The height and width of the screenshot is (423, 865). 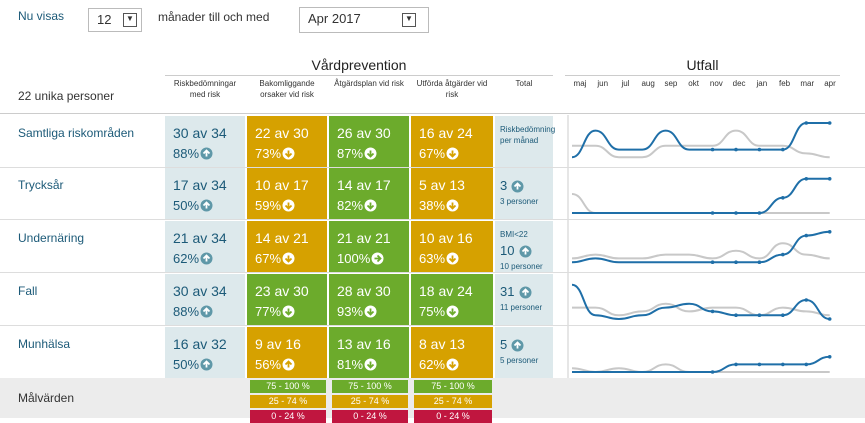 I want to click on total-value: 10, so click(x=507, y=250).